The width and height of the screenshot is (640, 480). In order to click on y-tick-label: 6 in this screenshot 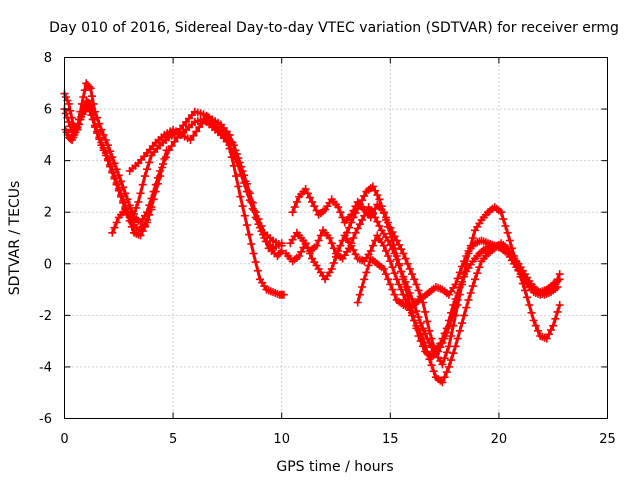, I will do `click(48, 110)`.